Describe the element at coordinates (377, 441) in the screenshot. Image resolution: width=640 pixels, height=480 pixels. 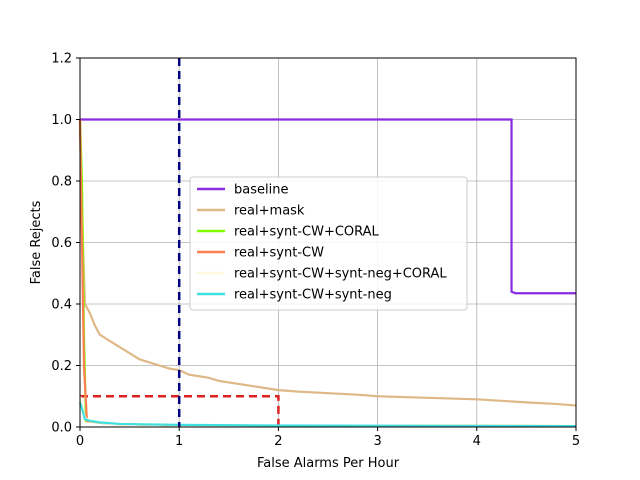
I see `x-tick-label-3: 3` at that location.